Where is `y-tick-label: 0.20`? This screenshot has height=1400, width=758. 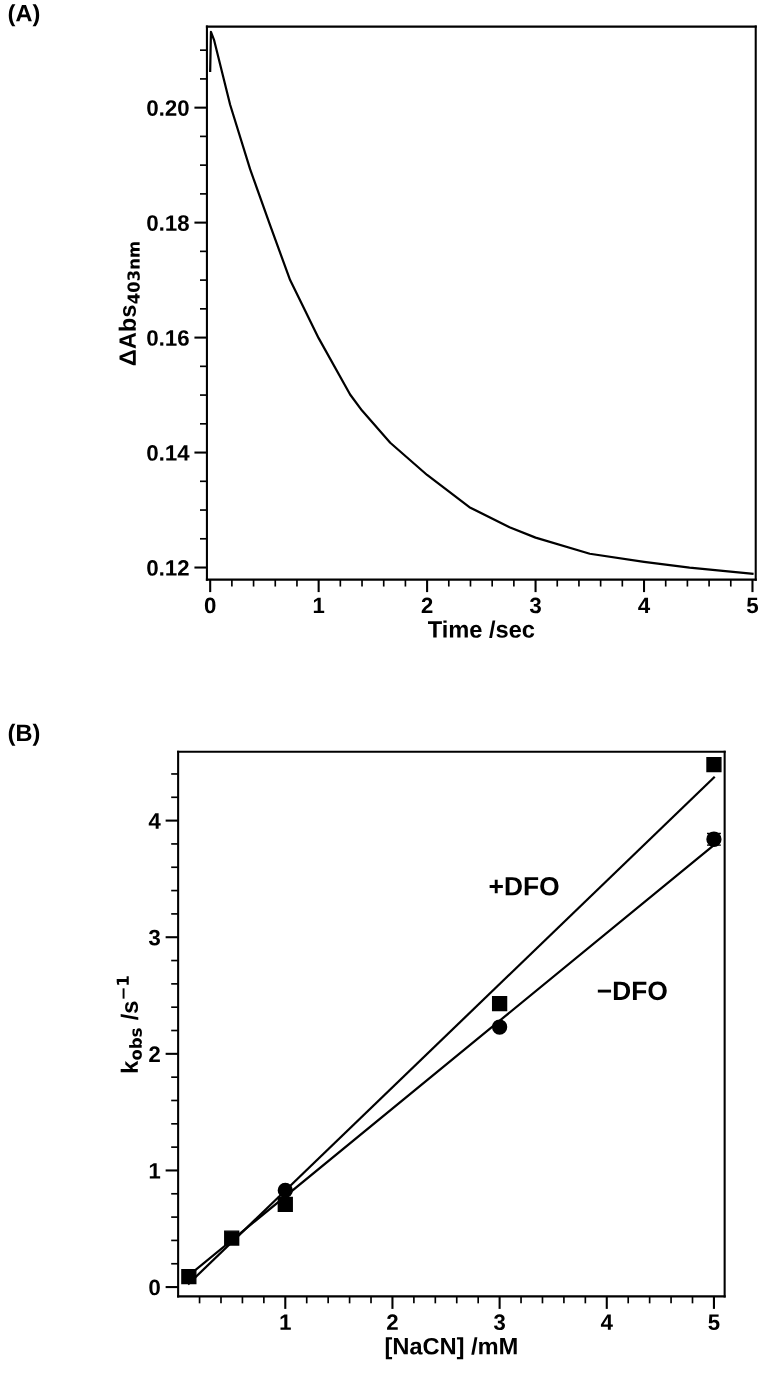
y-tick-label: 0.20 is located at coordinates (168, 108).